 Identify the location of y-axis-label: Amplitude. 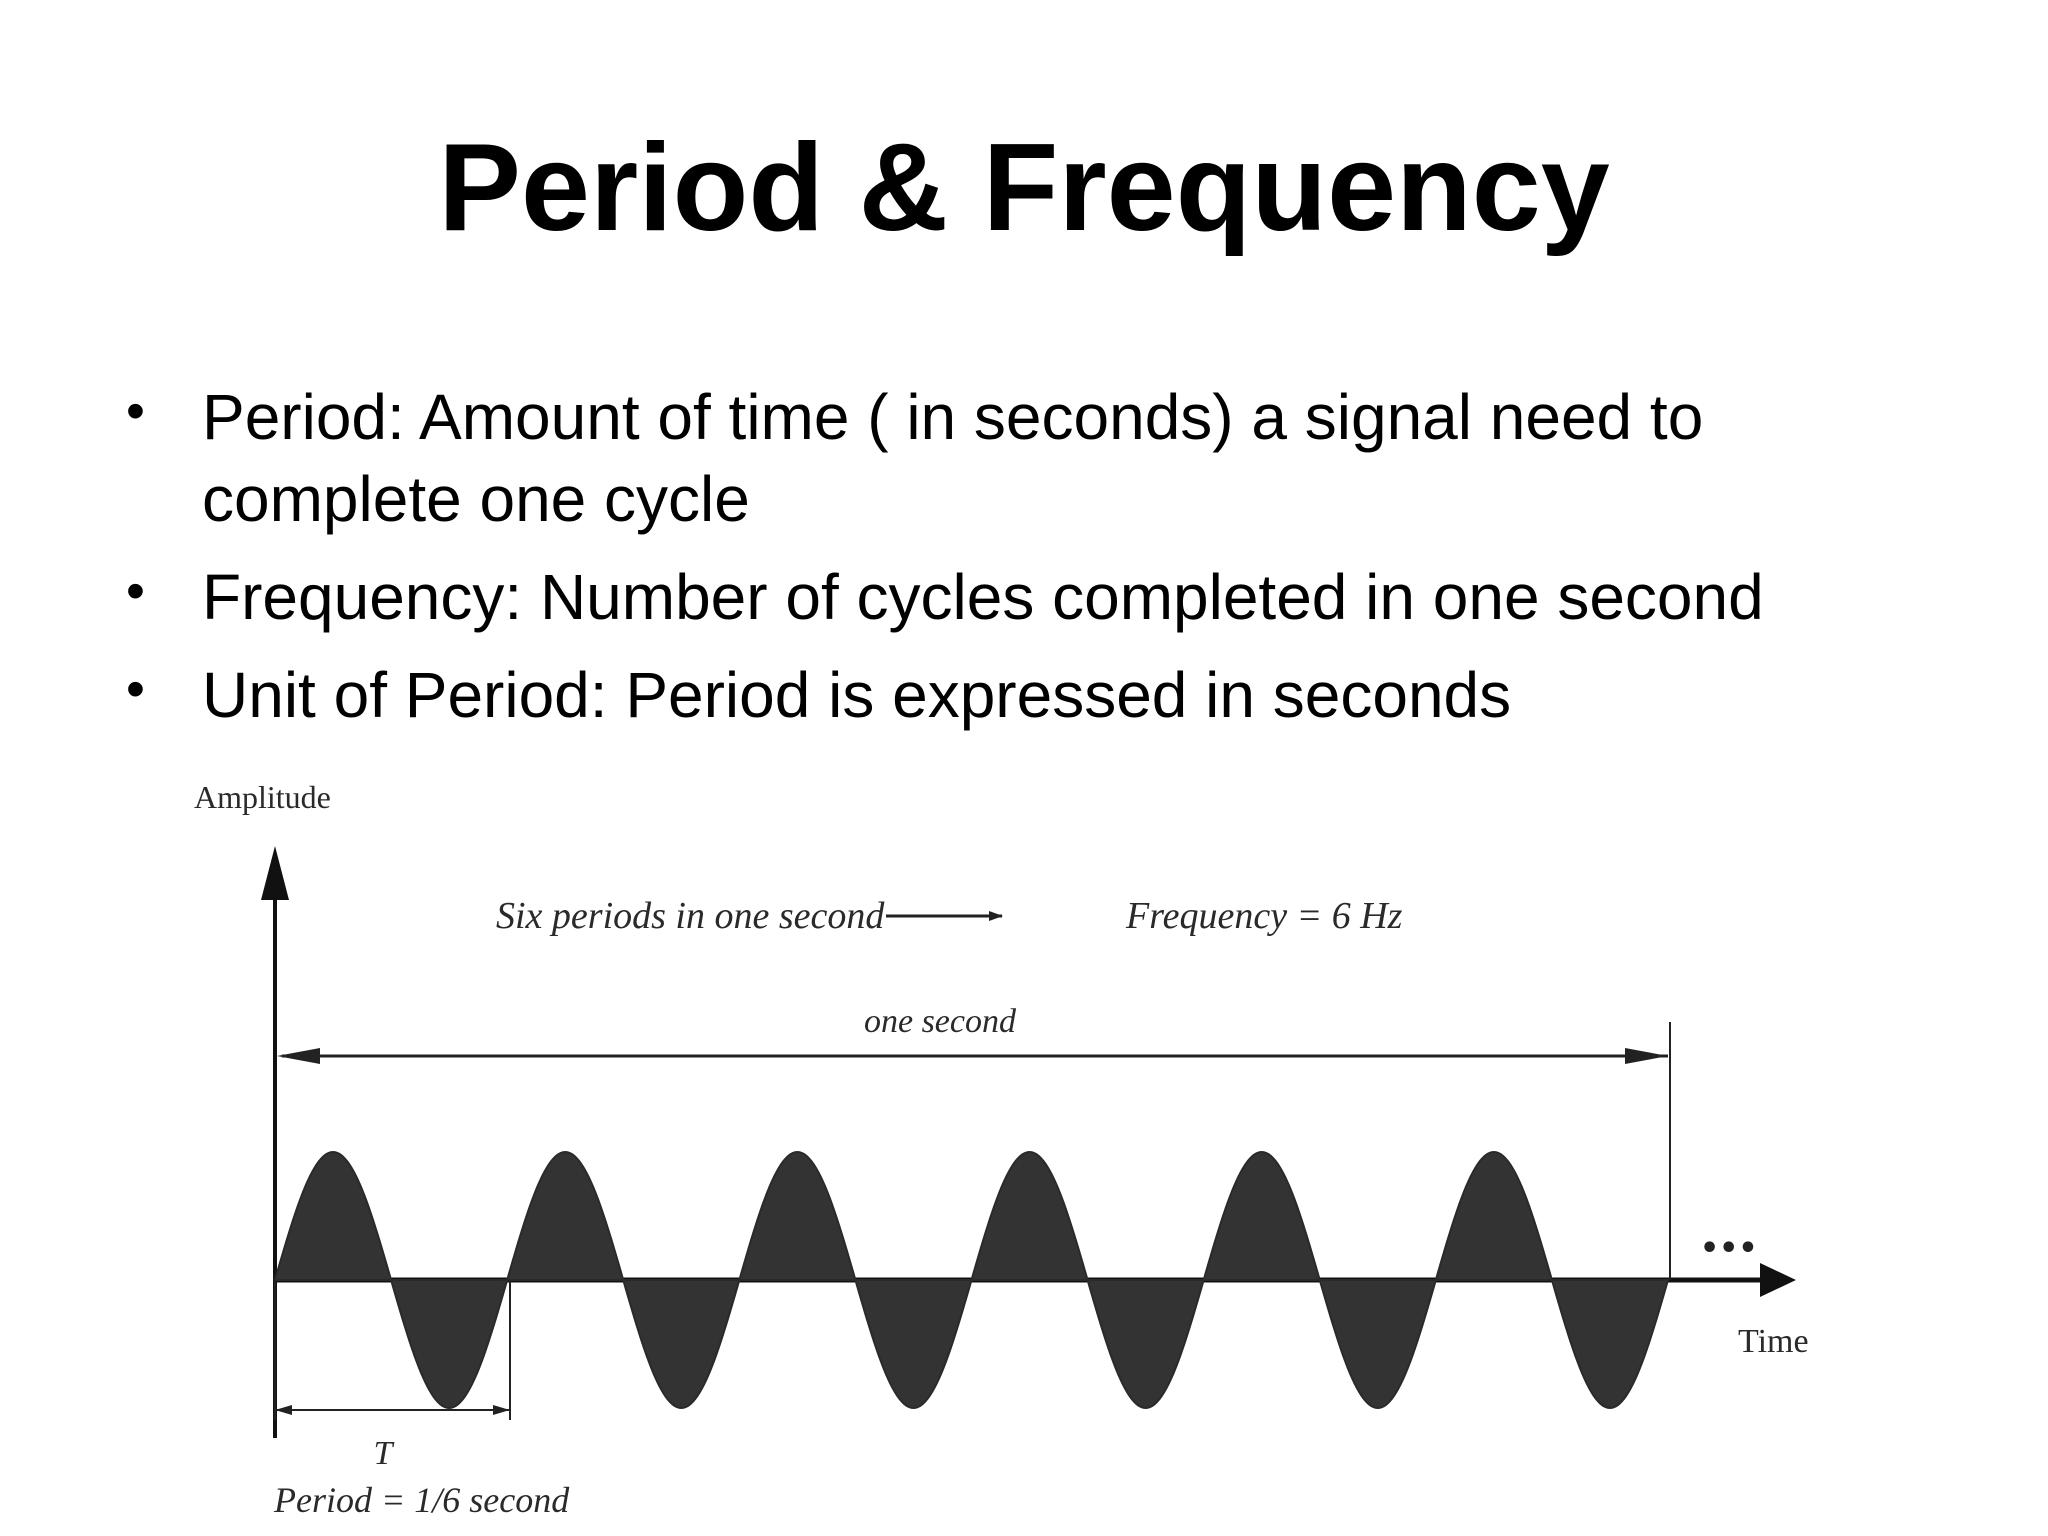
(262, 797).